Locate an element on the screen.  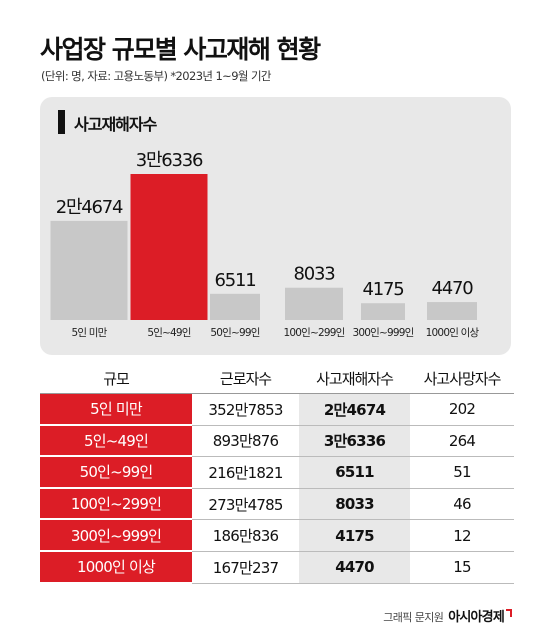
publisher-name: 아시아경제 is located at coordinates (476, 617).